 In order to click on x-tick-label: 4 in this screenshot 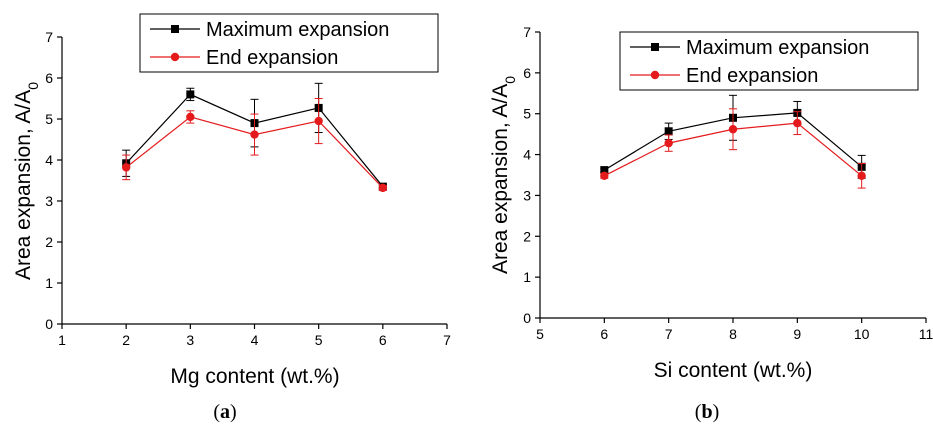, I will do `click(255, 340)`.